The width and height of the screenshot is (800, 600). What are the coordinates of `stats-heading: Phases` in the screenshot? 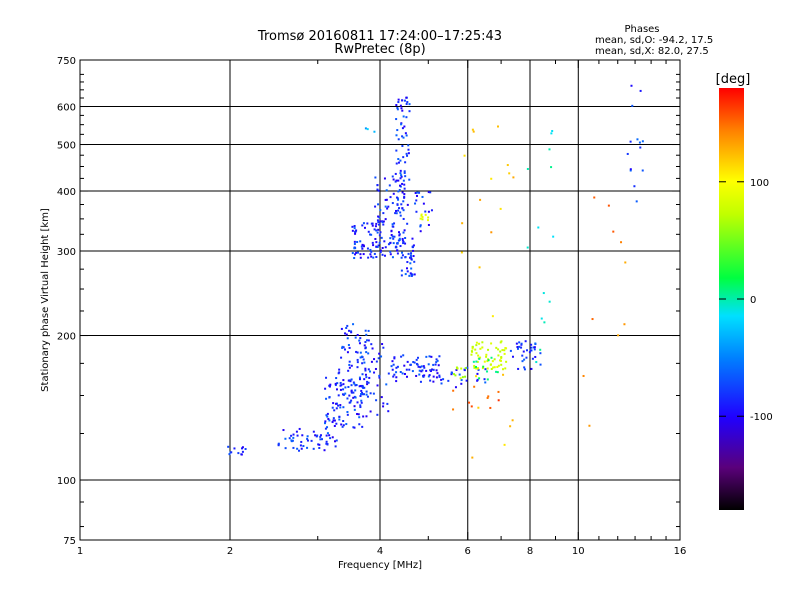 It's located at (641, 29).